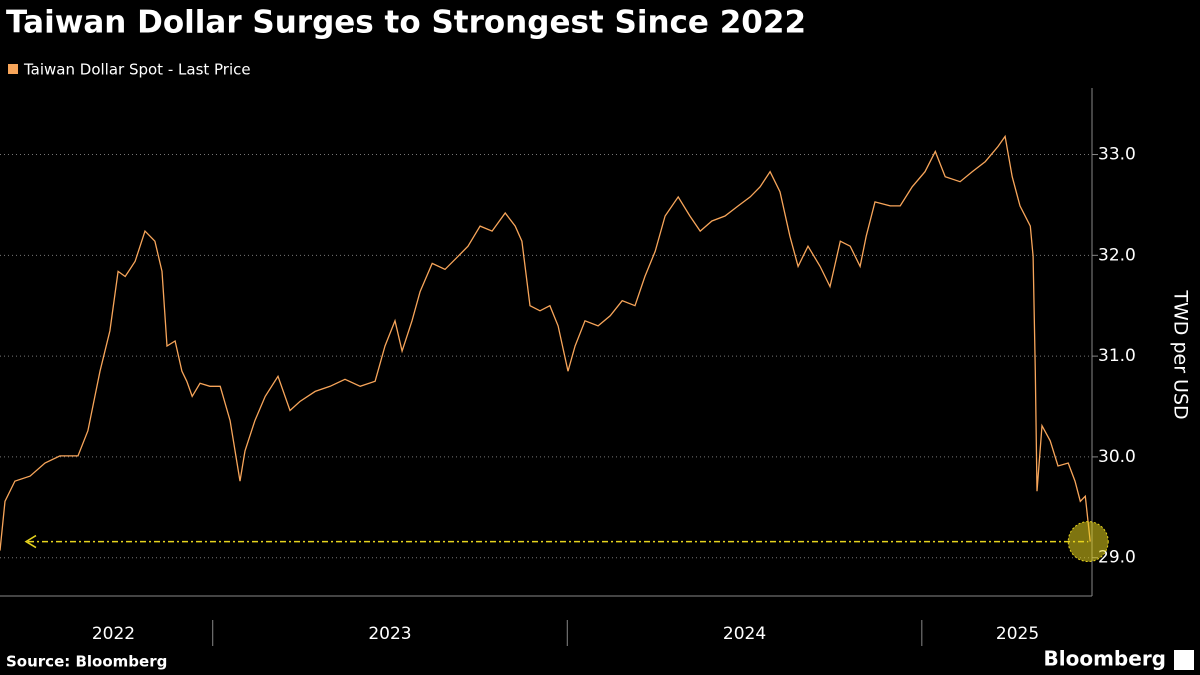 Image resolution: width=1200 pixels, height=675 pixels. What do you see at coordinates (389, 634) in the screenshot?
I see `x-tick-label: 2023` at bounding box center [389, 634].